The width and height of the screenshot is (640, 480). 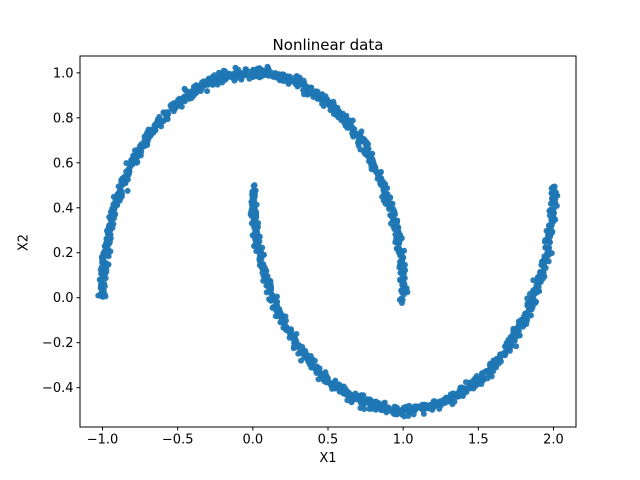 I want to click on y-axis: 1.0 0.8 0.6 0.4 0.2 0.0 −0.2 −0.4, so click(x=61, y=231).